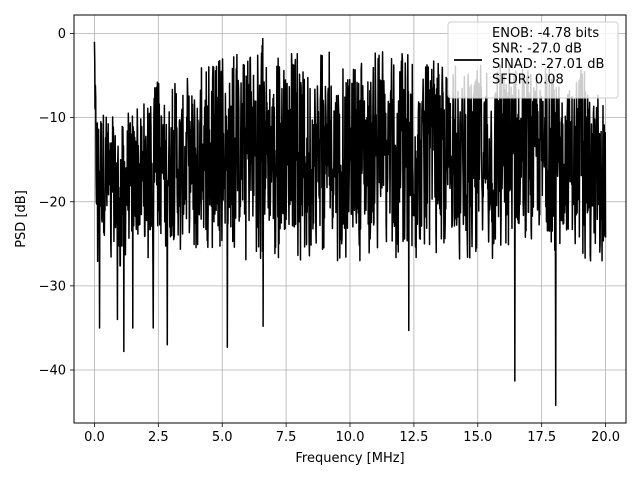 This screenshot has height=480, width=640. I want to click on legend-box, so click(533, 60).